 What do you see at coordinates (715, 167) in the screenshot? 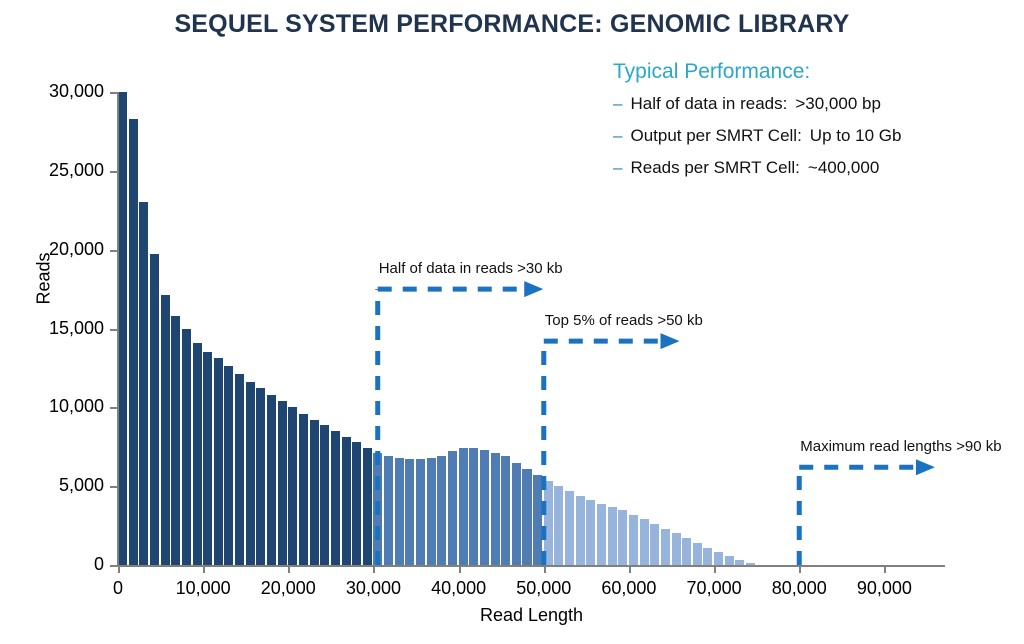
I see `performance-item-label: Reads per SMRT Cell:` at bounding box center [715, 167].